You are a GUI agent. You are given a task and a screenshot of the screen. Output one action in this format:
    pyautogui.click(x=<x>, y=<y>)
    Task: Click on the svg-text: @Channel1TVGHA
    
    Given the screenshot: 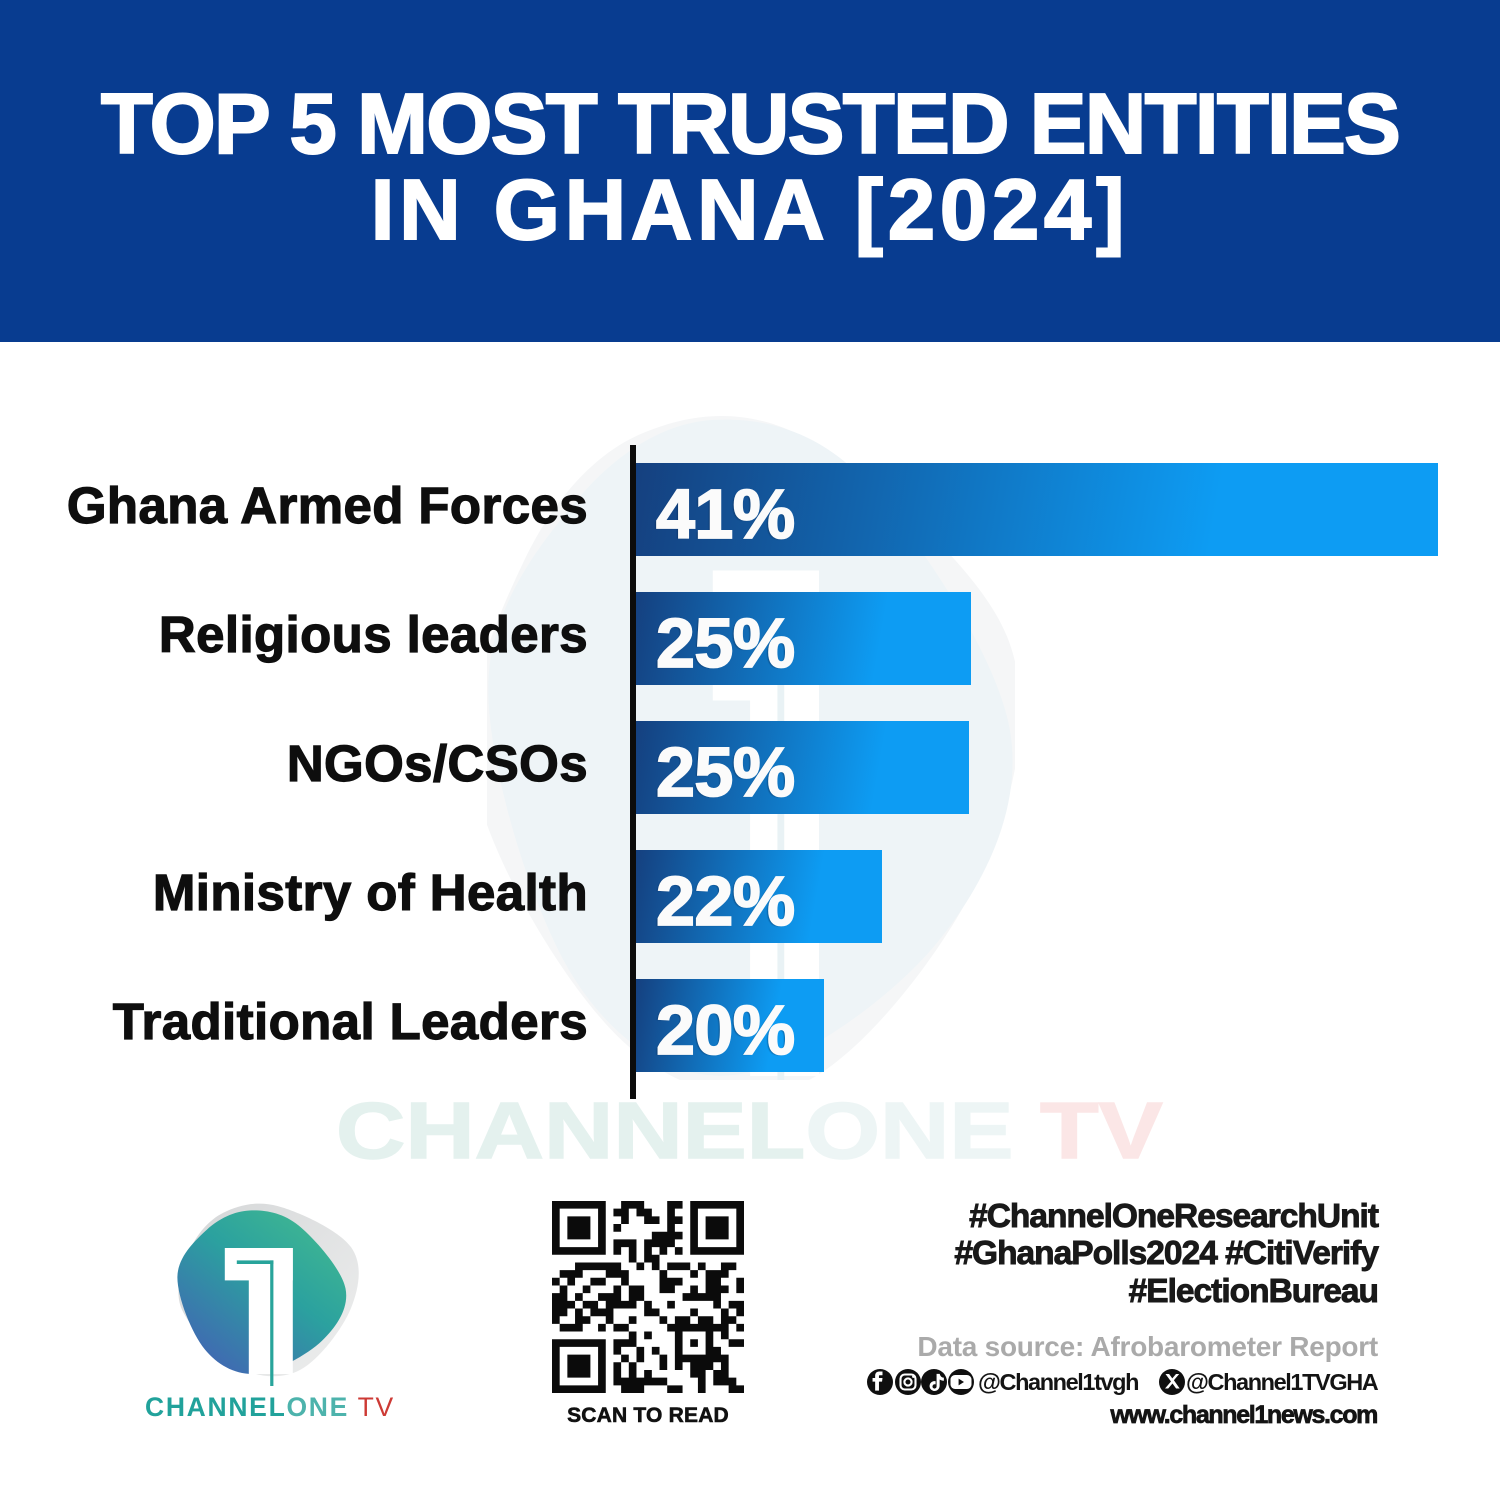 What is the action you would take?
    pyautogui.click(x=1282, y=1382)
    